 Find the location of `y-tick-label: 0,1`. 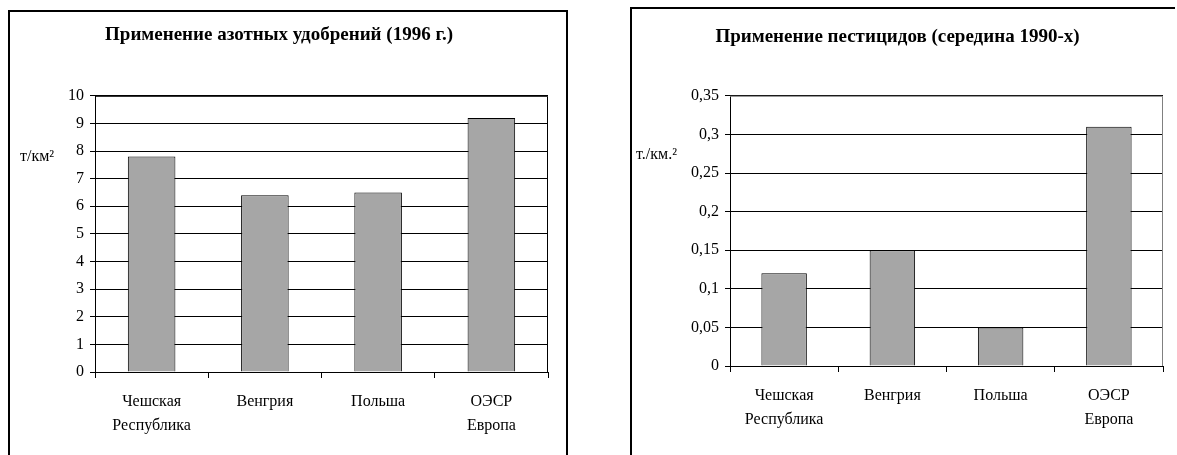

y-tick-label: 0,1 is located at coordinates (709, 287).